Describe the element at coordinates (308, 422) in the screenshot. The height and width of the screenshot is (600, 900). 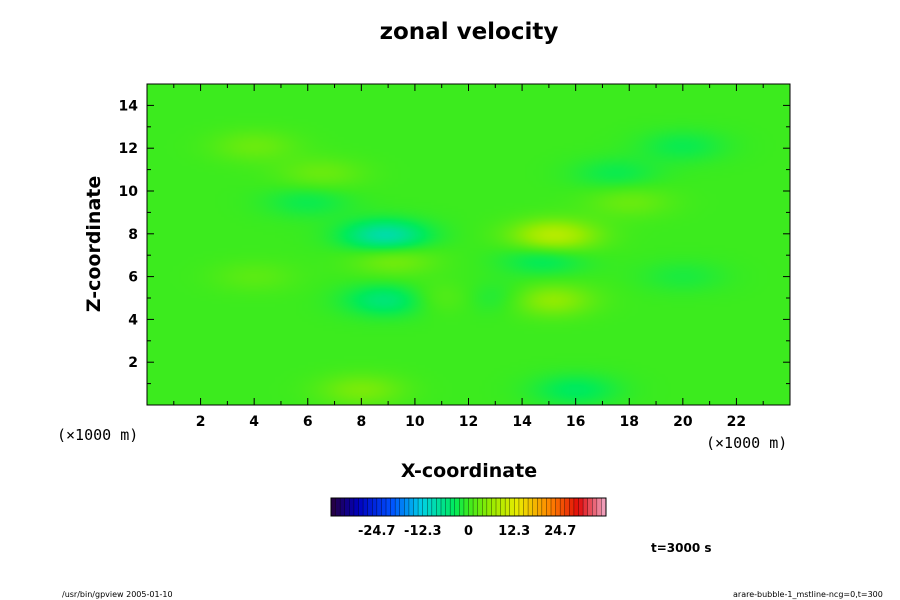
I see `x-tick-label: 6` at that location.